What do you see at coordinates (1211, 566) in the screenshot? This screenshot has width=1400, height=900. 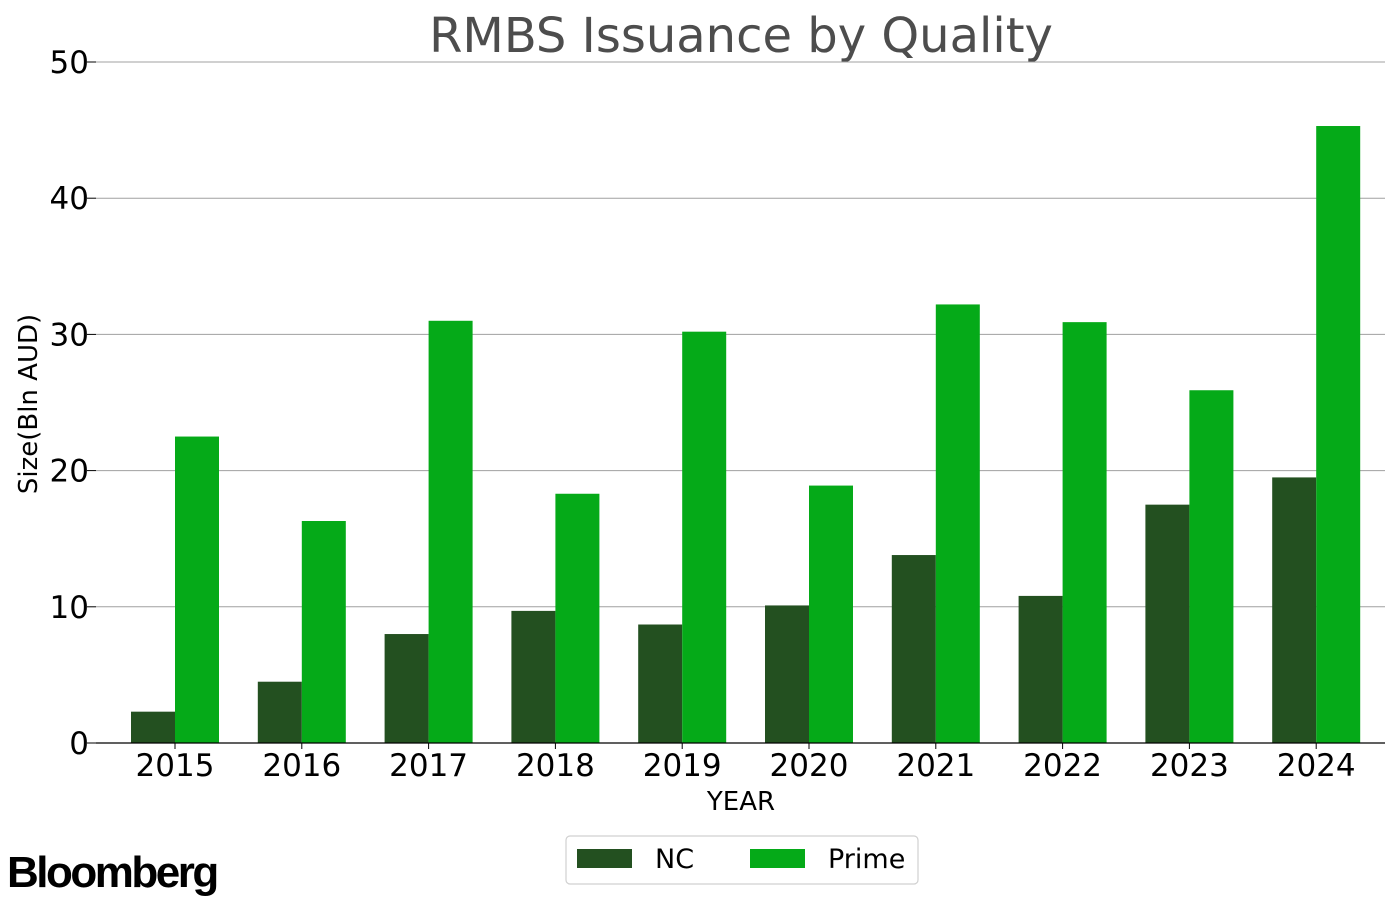 I see `bar-prime-2023` at bounding box center [1211, 566].